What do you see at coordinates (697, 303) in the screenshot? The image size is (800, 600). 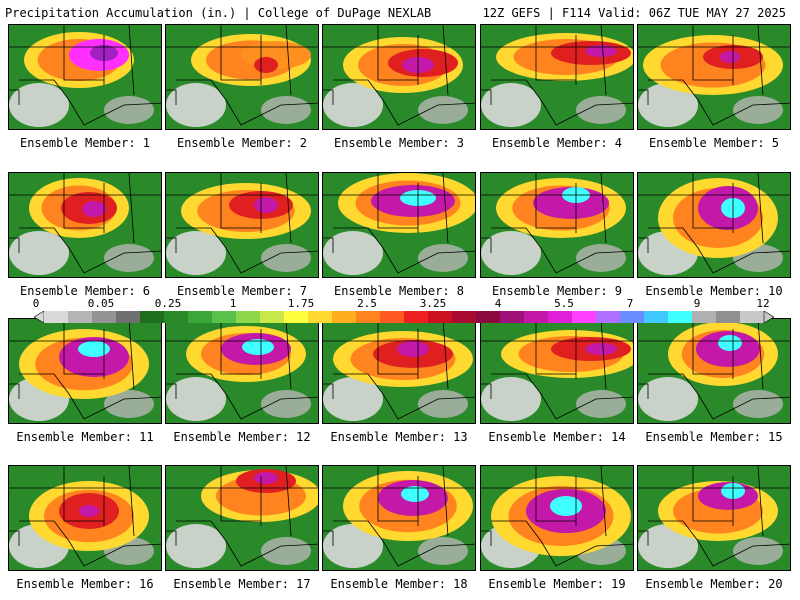 I see `colorbar-tick-label: 9` at bounding box center [697, 303].